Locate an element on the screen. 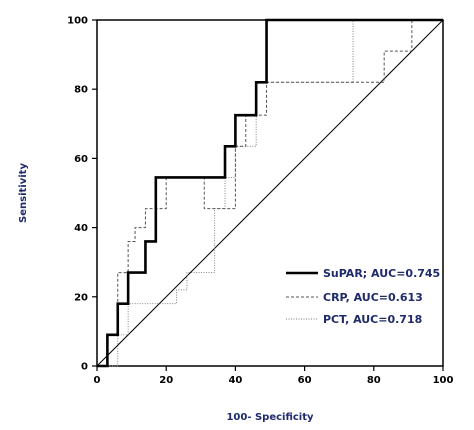  legend-label: CRP, AUC=0.613 is located at coordinates (373, 297).